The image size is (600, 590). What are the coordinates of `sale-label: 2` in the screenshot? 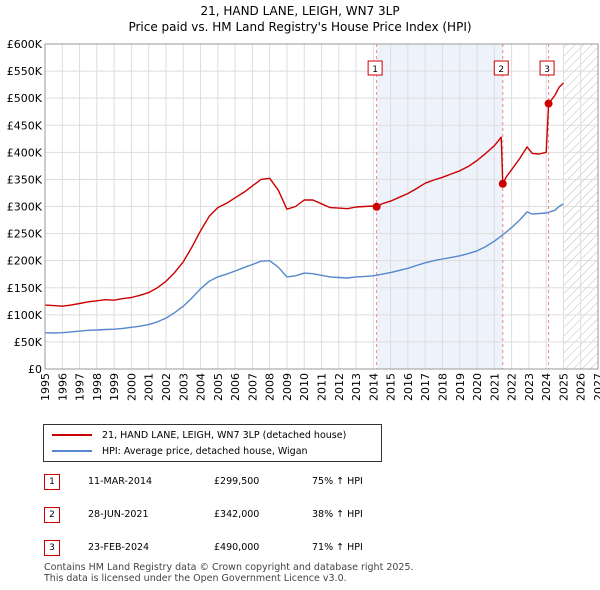 It's located at (501, 70).